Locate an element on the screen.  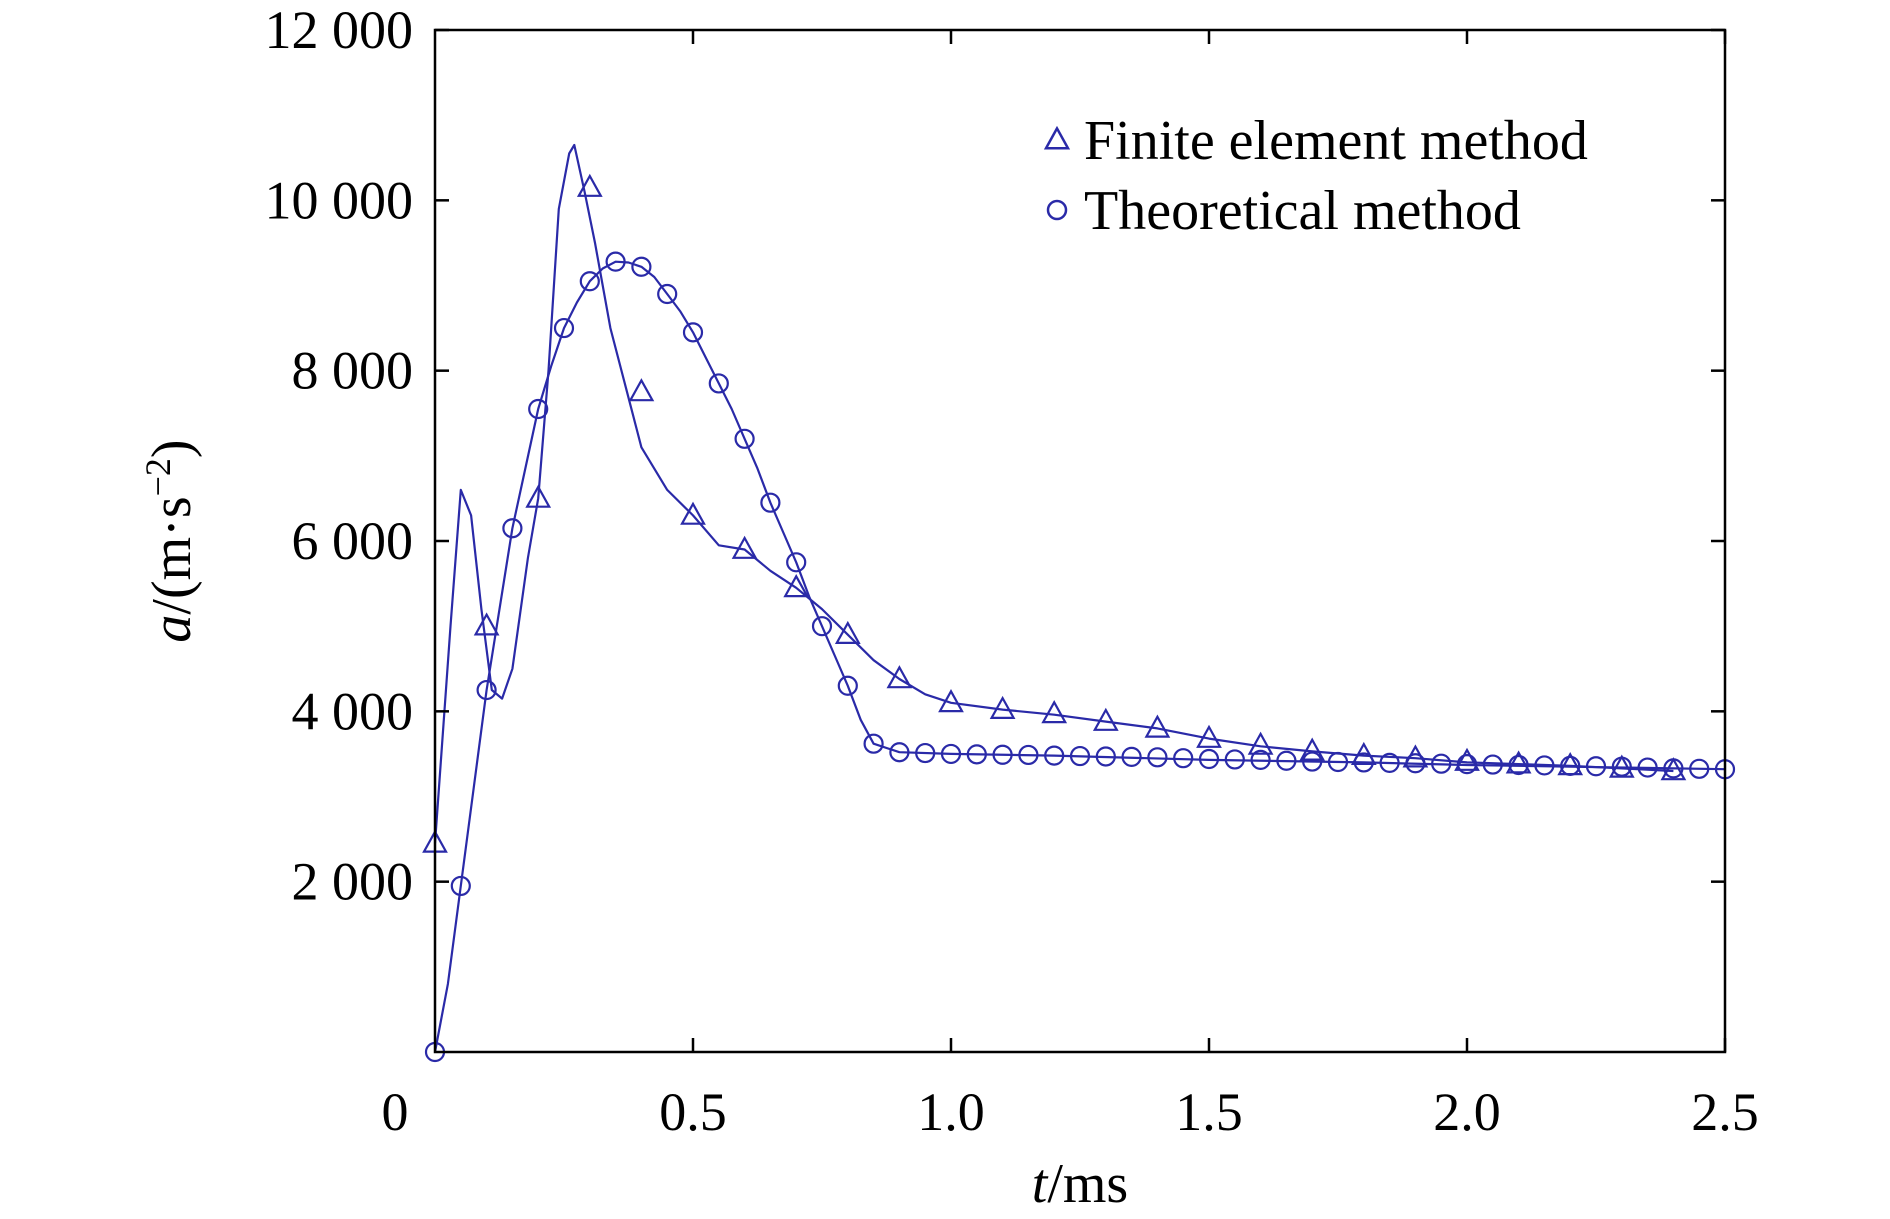
y-tick-label: 8 000 is located at coordinates (353, 371).